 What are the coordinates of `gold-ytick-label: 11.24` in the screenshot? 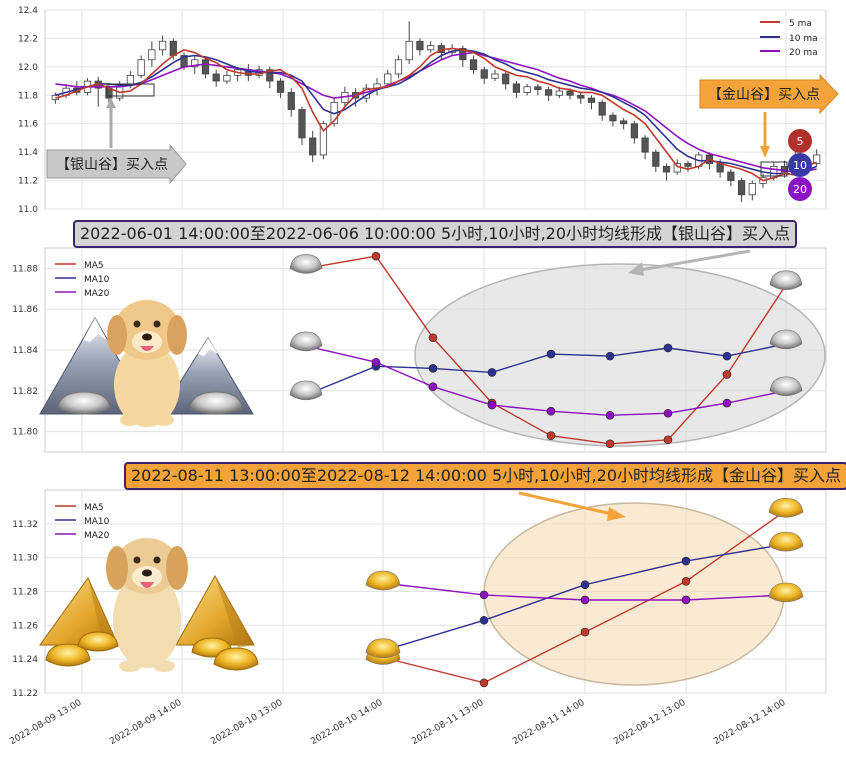 It's located at (25, 660).